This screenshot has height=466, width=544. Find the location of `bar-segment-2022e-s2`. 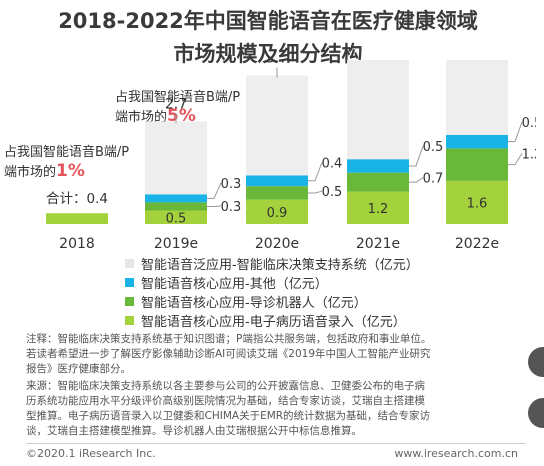

bar-segment-2022e-s2 is located at coordinates (477, 141).